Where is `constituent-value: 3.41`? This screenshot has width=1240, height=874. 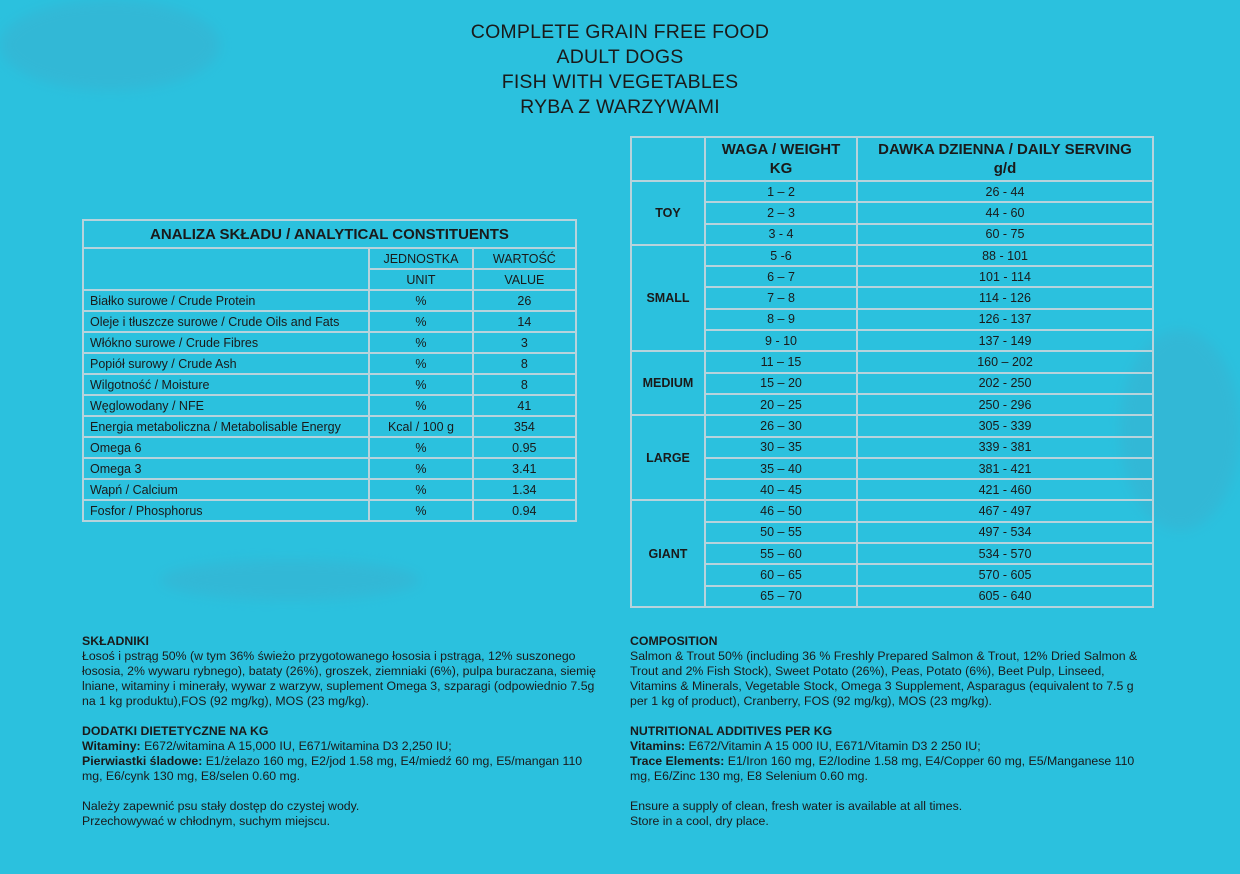
constituent-value: 3.41 is located at coordinates (524, 468).